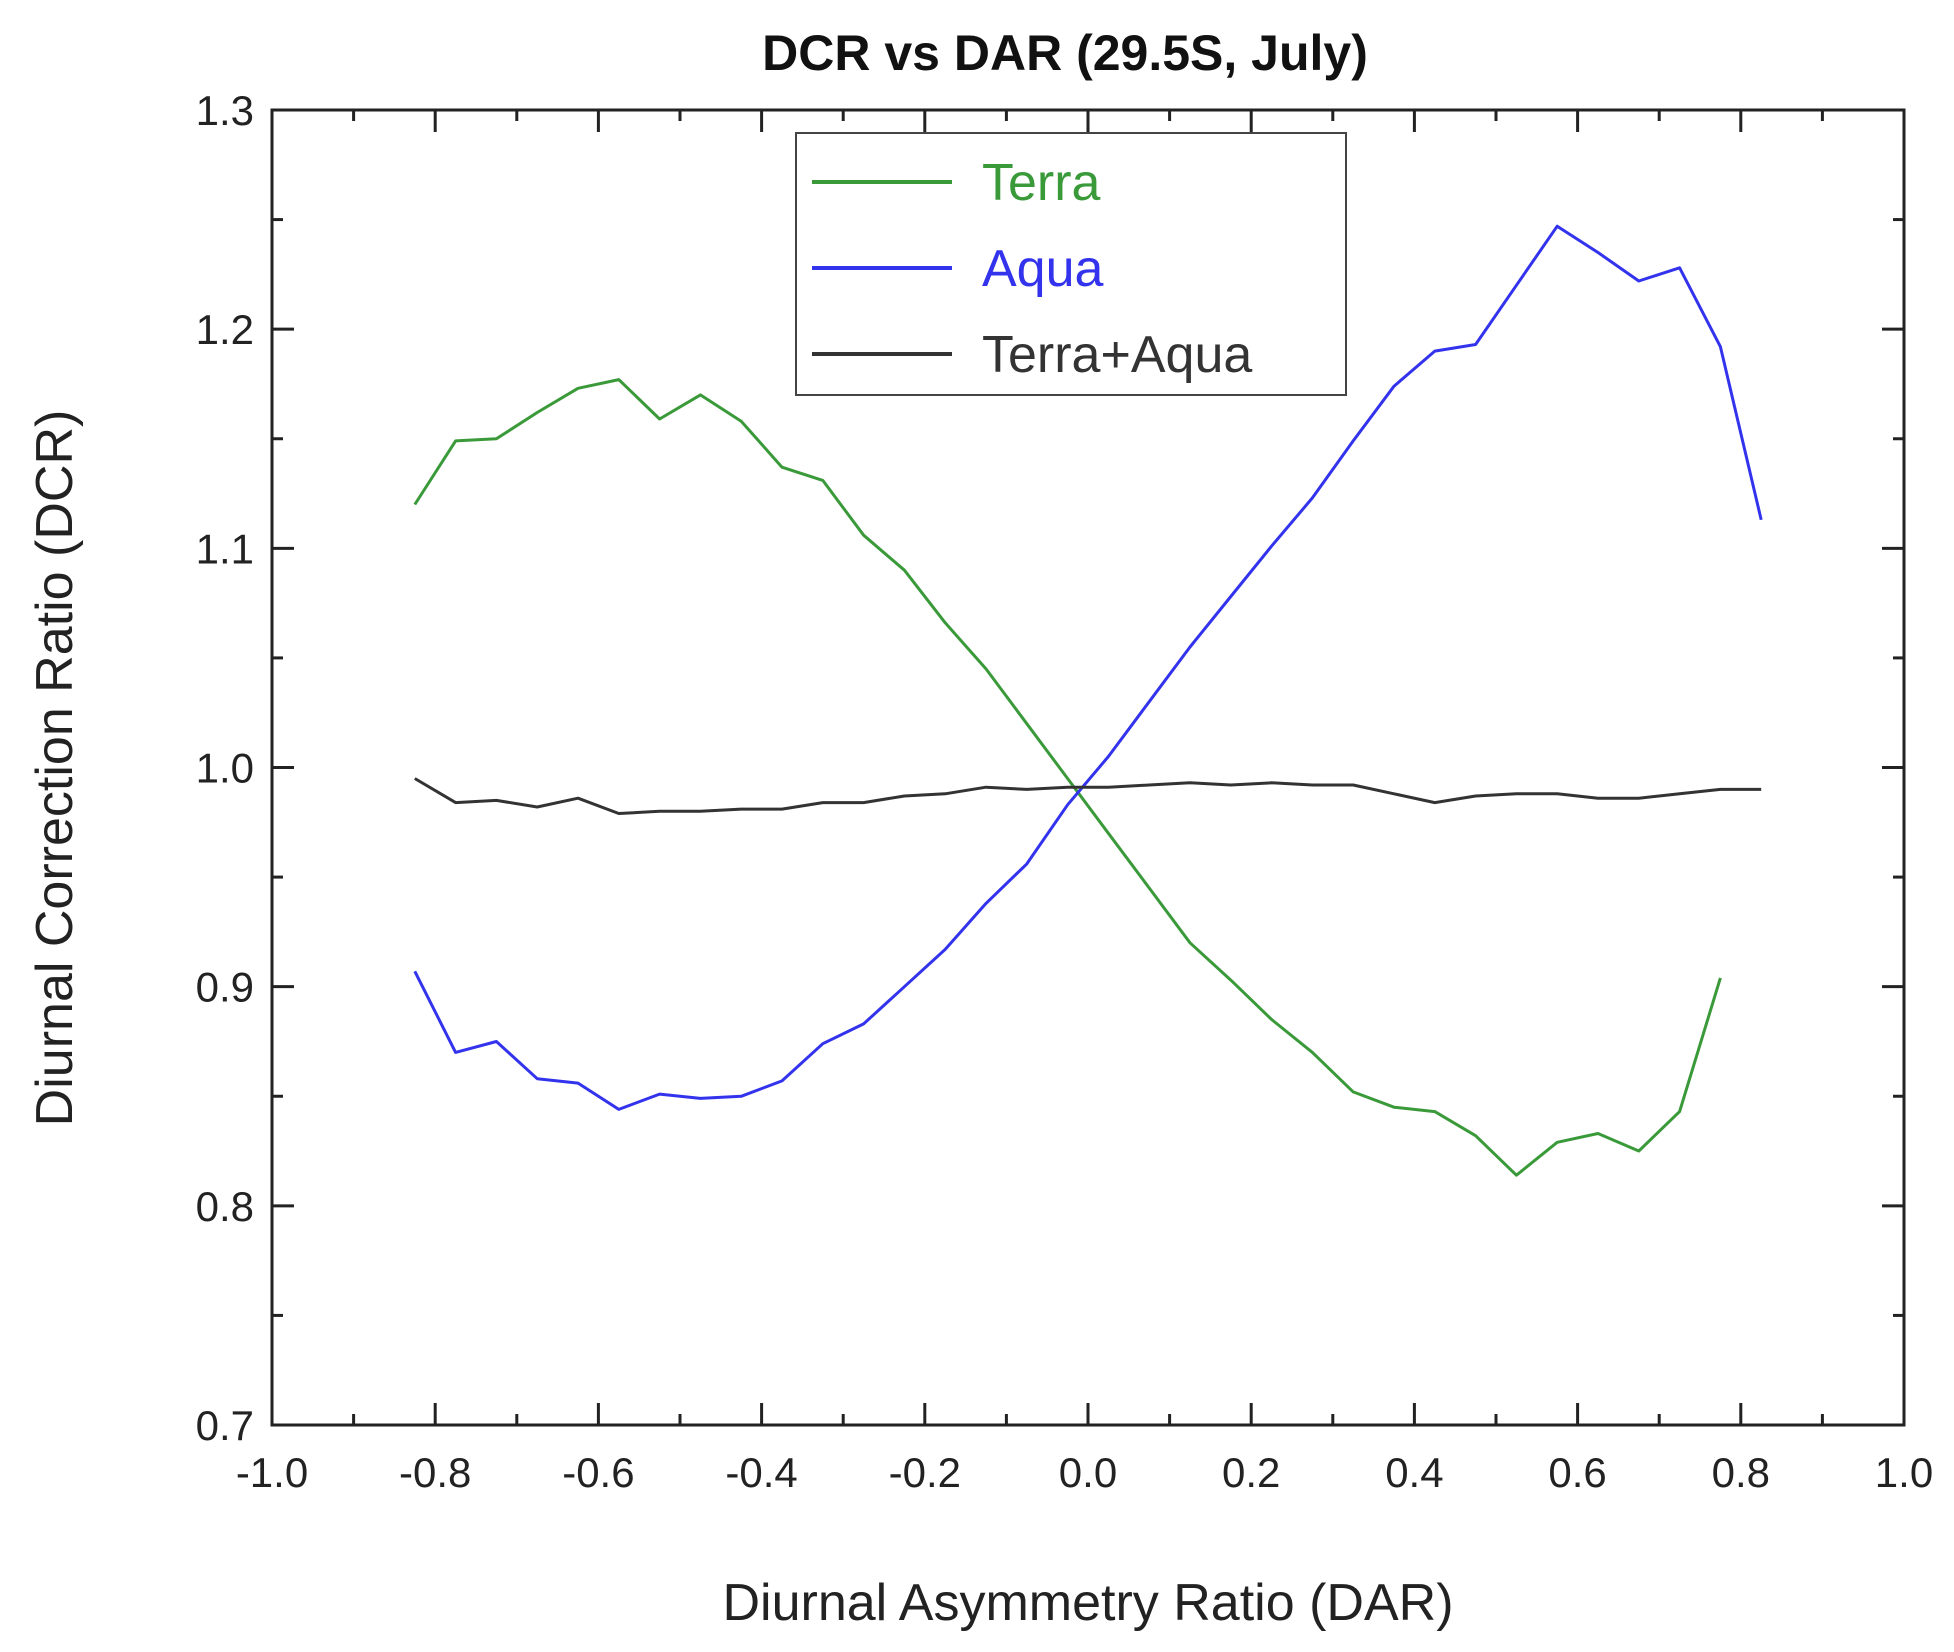  What do you see at coordinates (1414, 1472) in the screenshot?
I see `x-tick-label: 0.4` at bounding box center [1414, 1472].